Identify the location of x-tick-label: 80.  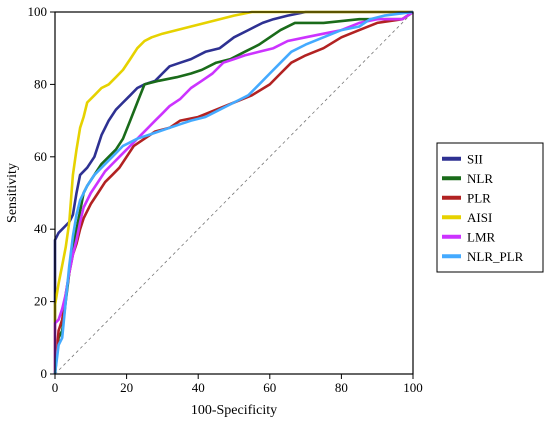
(341, 387).